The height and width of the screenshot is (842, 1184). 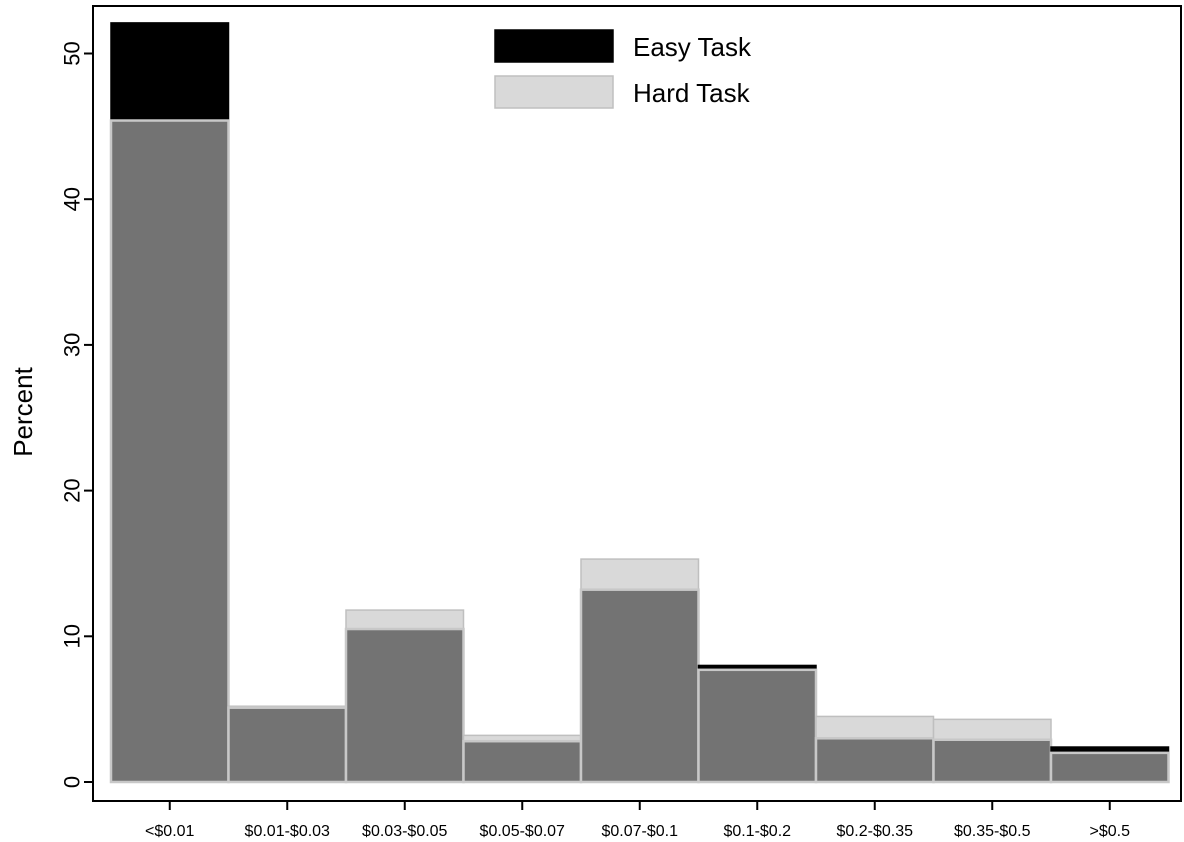 What do you see at coordinates (874, 831) in the screenshot?
I see `x-tick-label-6: $0.2-$0.35` at bounding box center [874, 831].